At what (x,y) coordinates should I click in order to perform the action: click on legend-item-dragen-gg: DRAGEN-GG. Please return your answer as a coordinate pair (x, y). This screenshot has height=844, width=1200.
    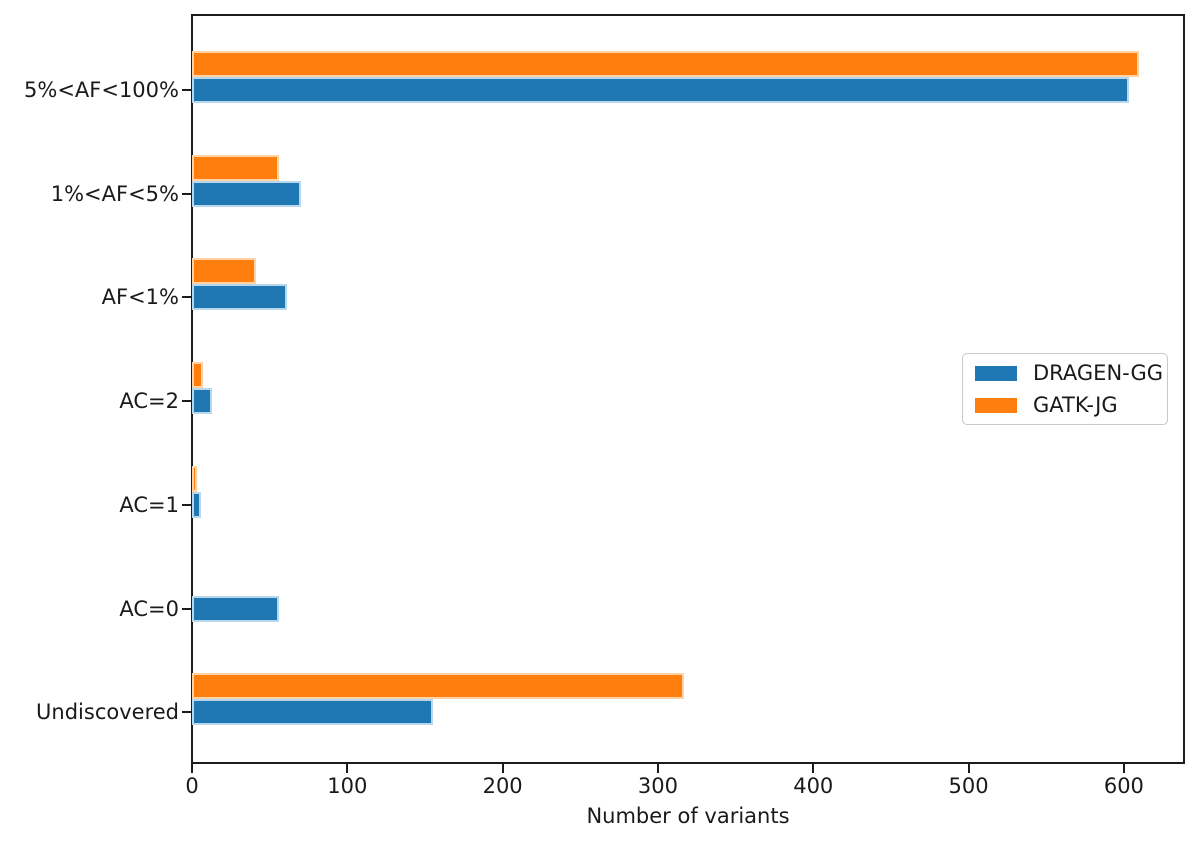
    Looking at the image, I should click on (1069, 373).